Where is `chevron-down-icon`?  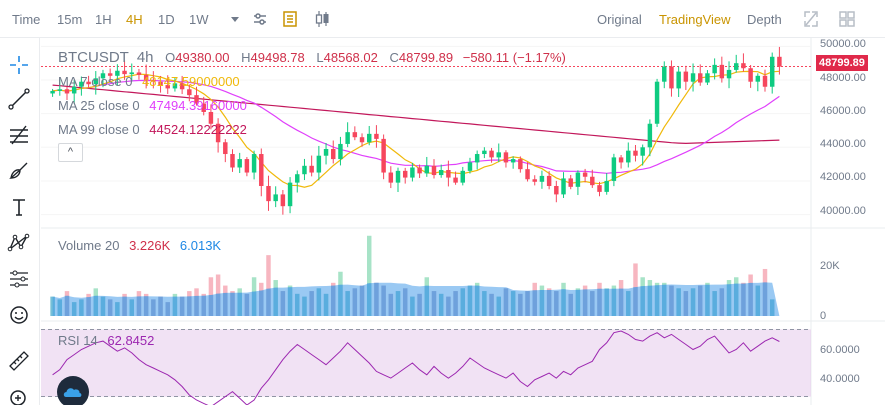
chevron-down-icon is located at coordinates (235, 19).